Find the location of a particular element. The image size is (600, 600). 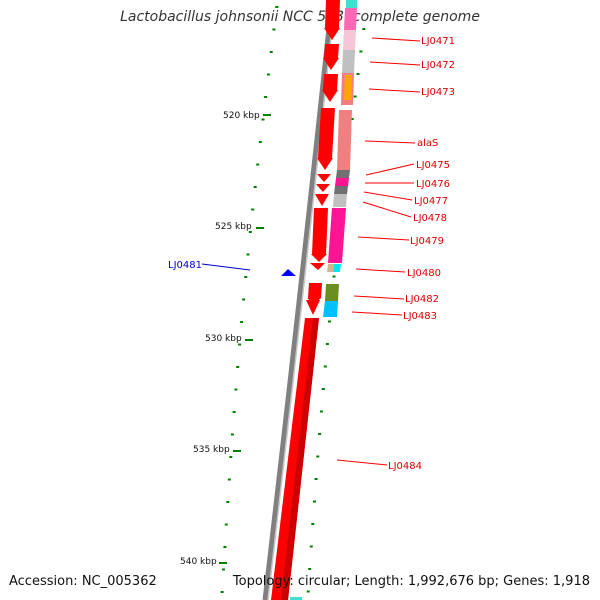

band-lj0477-dgrey is located at coordinates (341, 190).